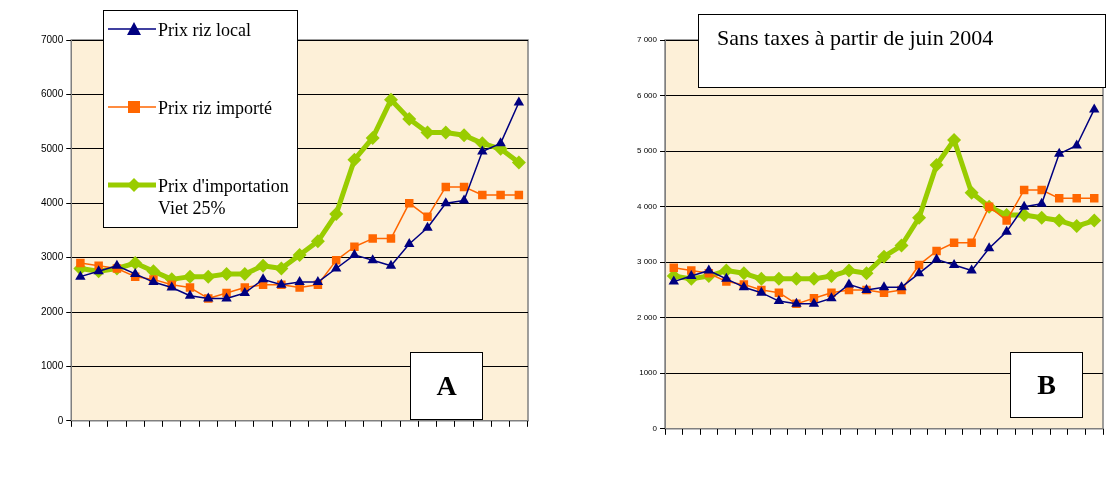 The width and height of the screenshot is (1110, 483). Describe the element at coordinates (52, 148) in the screenshot. I see `y-tick-label: 5000` at that location.